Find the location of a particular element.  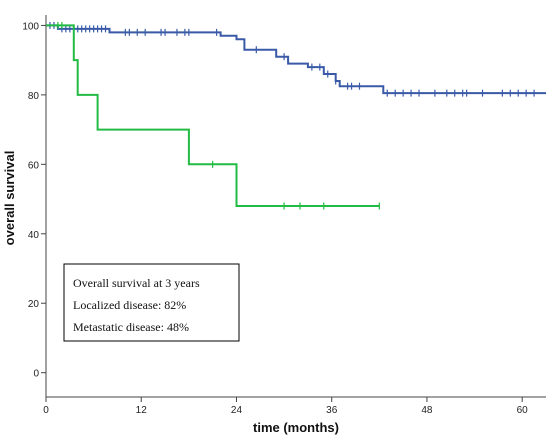

survival-curve is located at coordinates (296, 59).